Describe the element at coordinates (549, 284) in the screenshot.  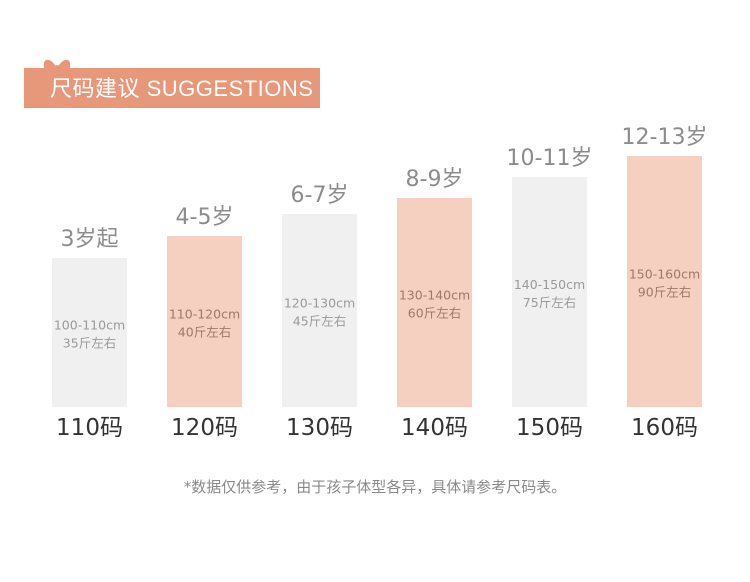
I see `bar-size-label: 140-150cm` at that location.